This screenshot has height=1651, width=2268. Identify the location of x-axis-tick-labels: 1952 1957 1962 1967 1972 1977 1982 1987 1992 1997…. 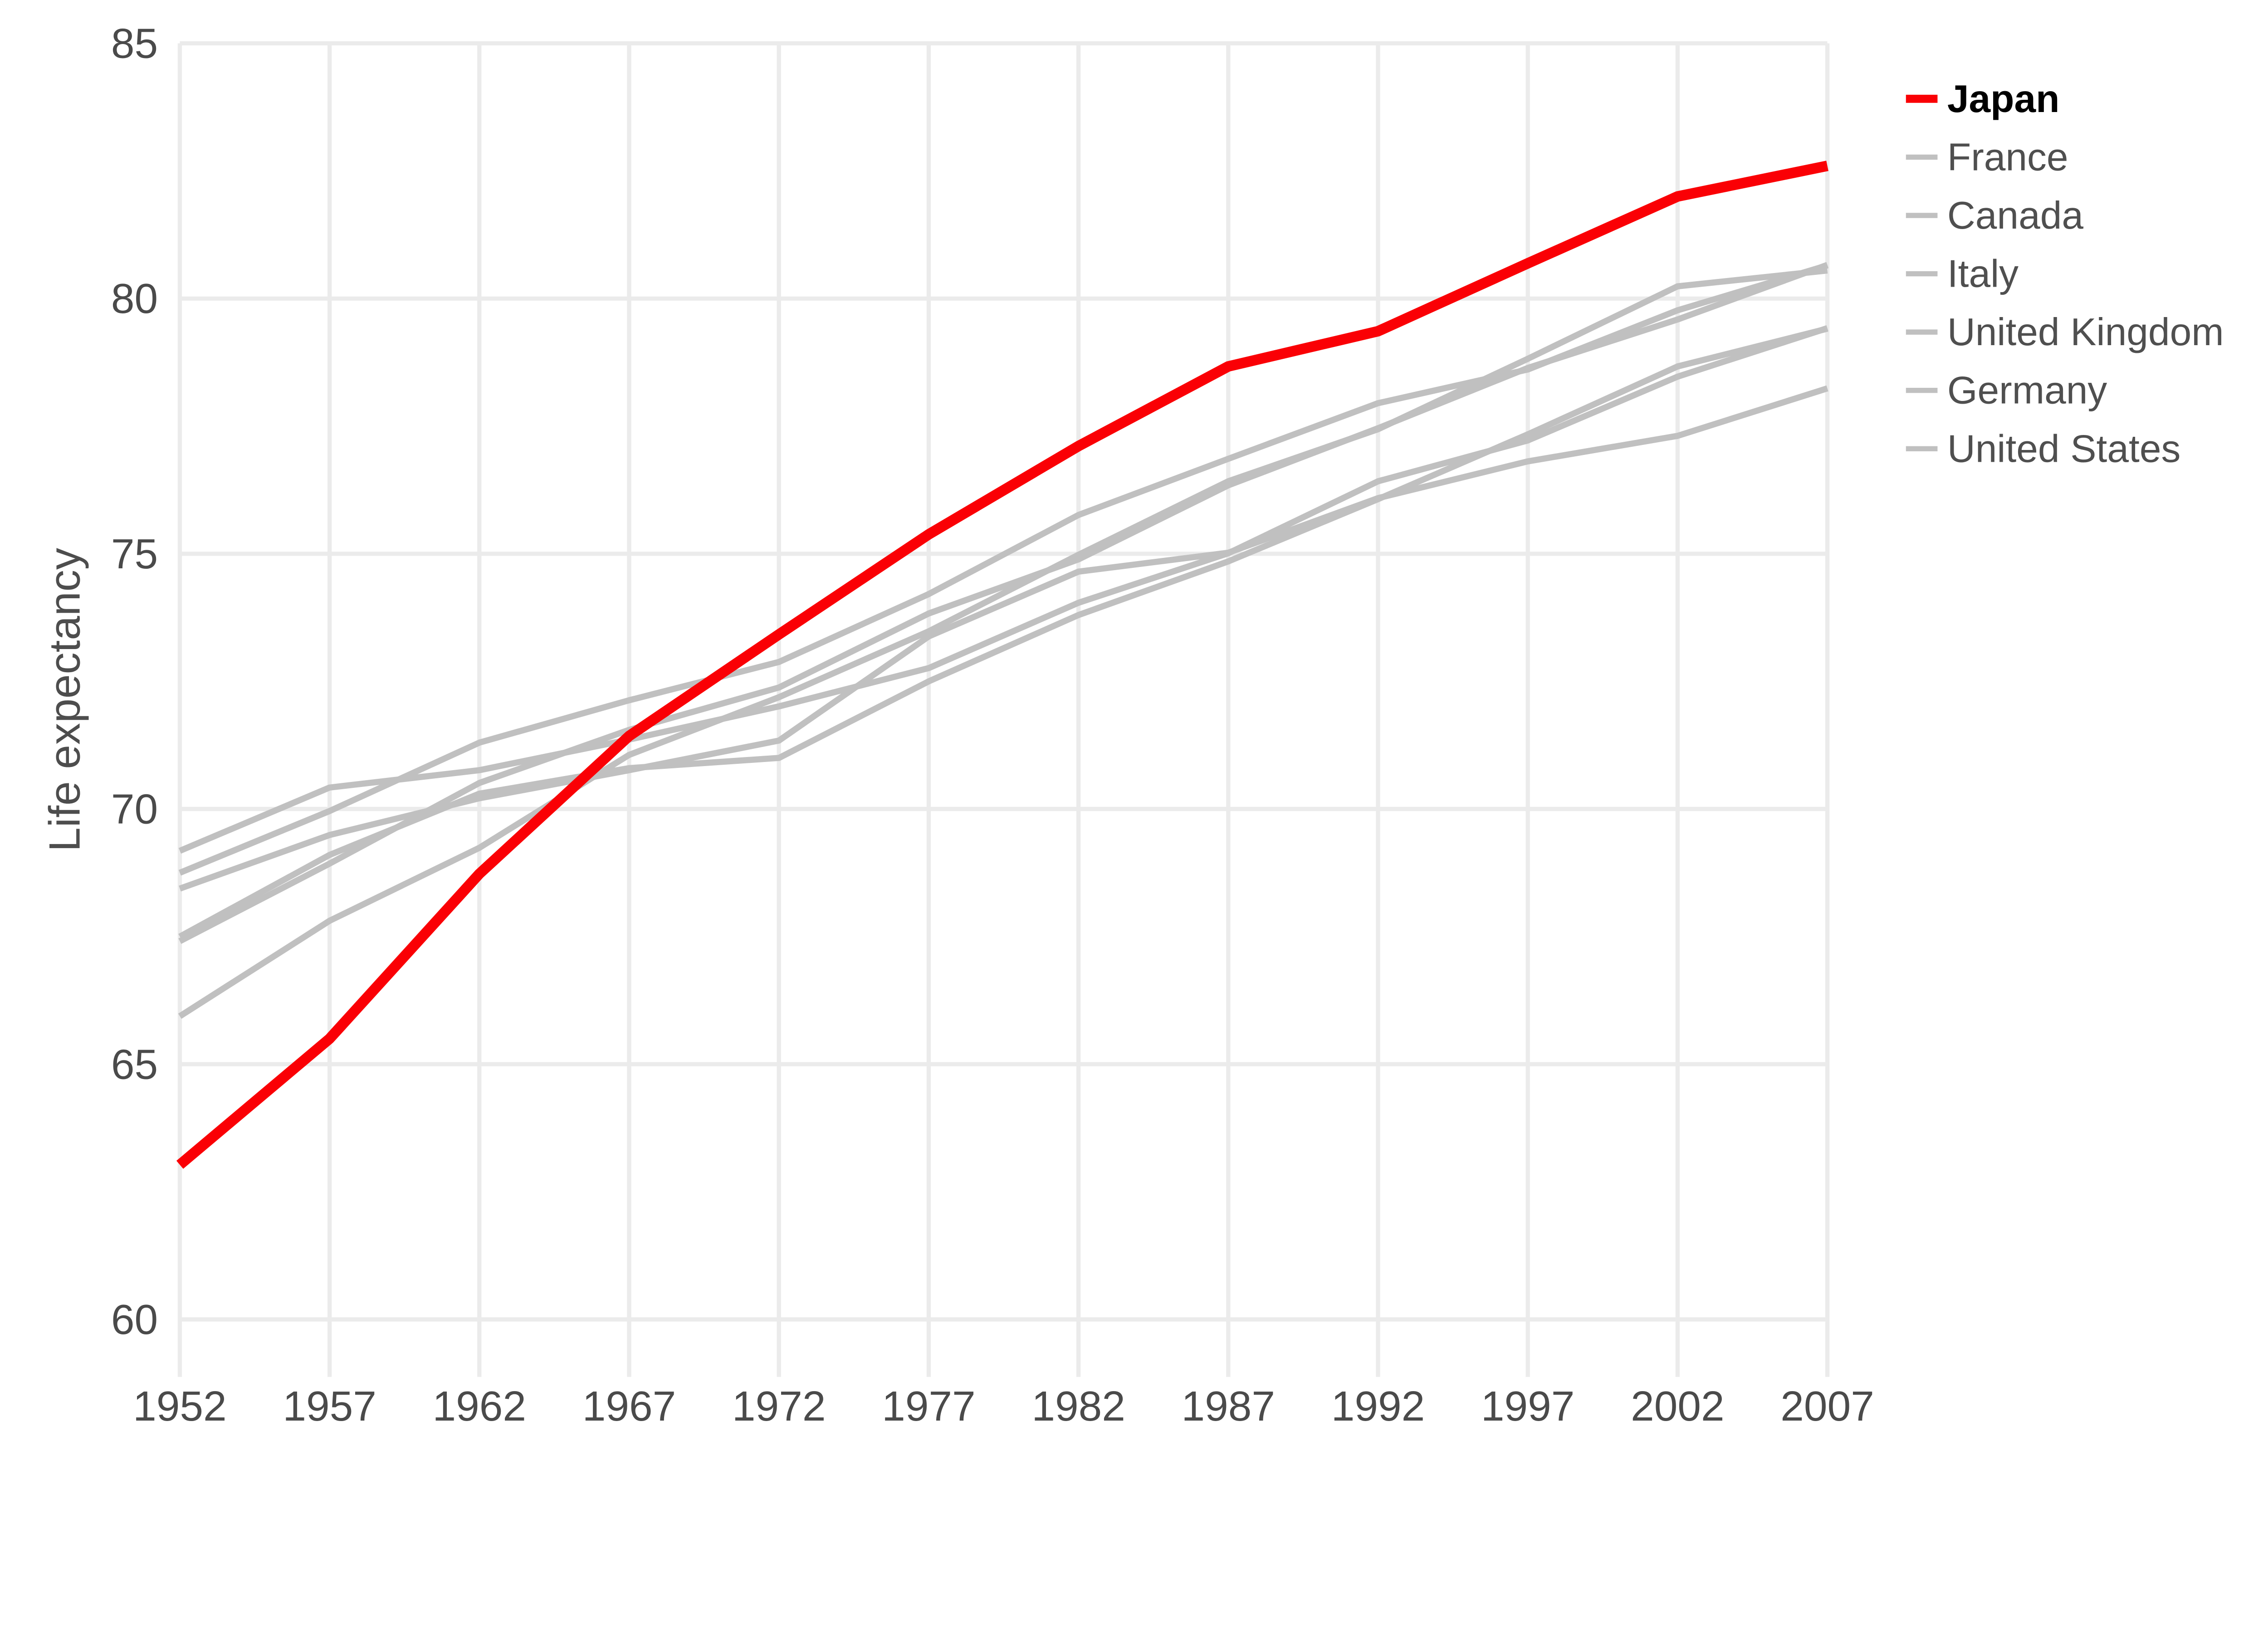
(1004, 1406).